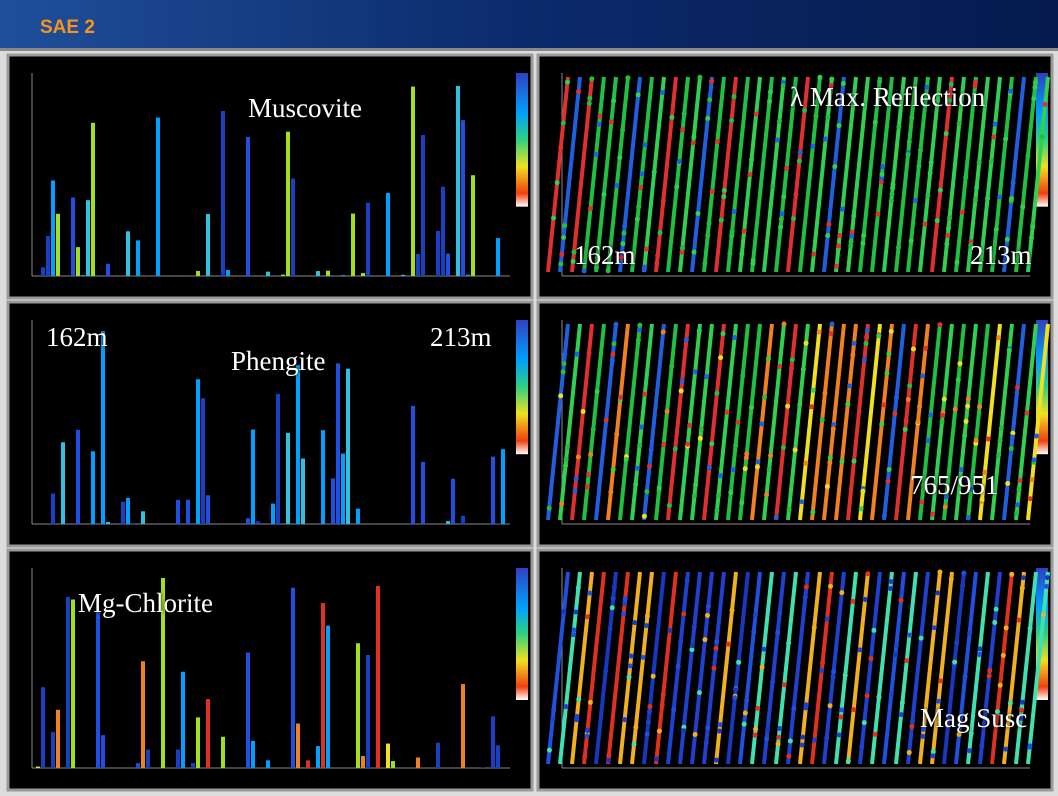 The width and height of the screenshot is (1058, 796). I want to click on color-scale, so click(522, 140).